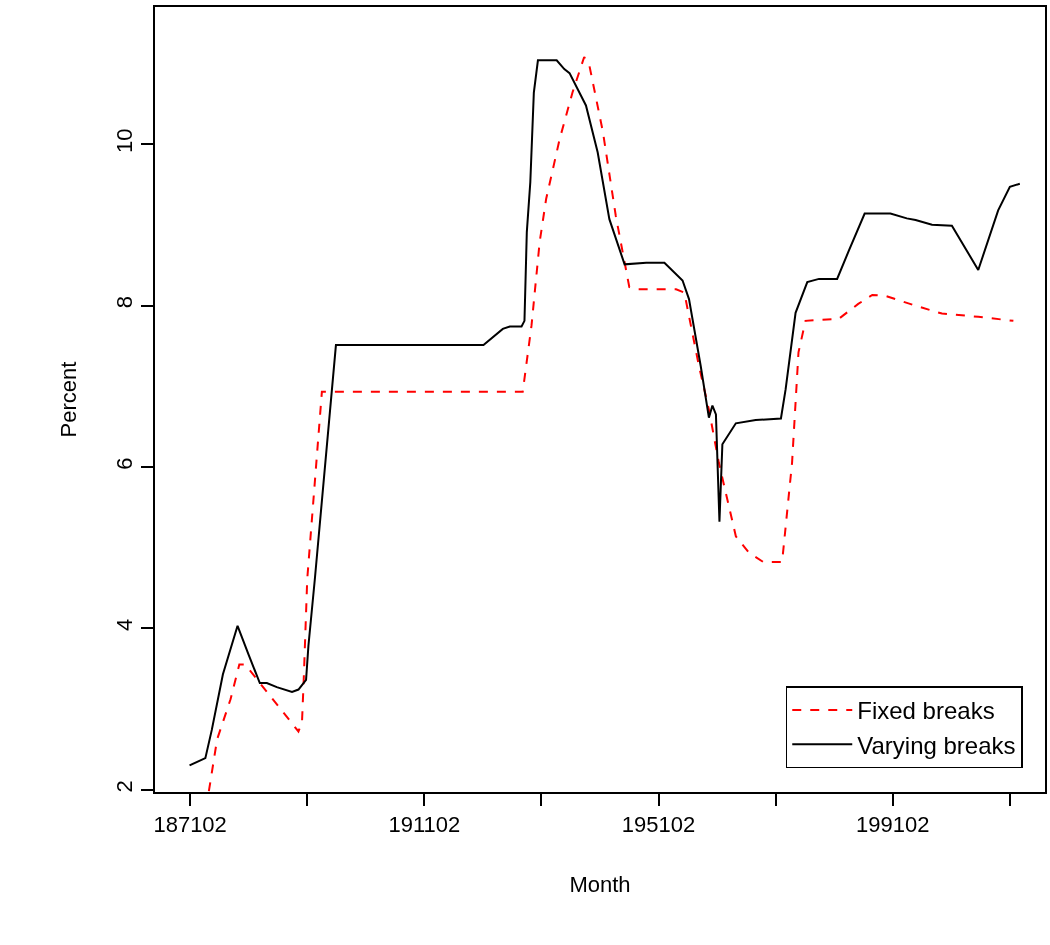 The image size is (1050, 945). What do you see at coordinates (893, 825) in the screenshot?
I see `x-tick-label: 199102` at bounding box center [893, 825].